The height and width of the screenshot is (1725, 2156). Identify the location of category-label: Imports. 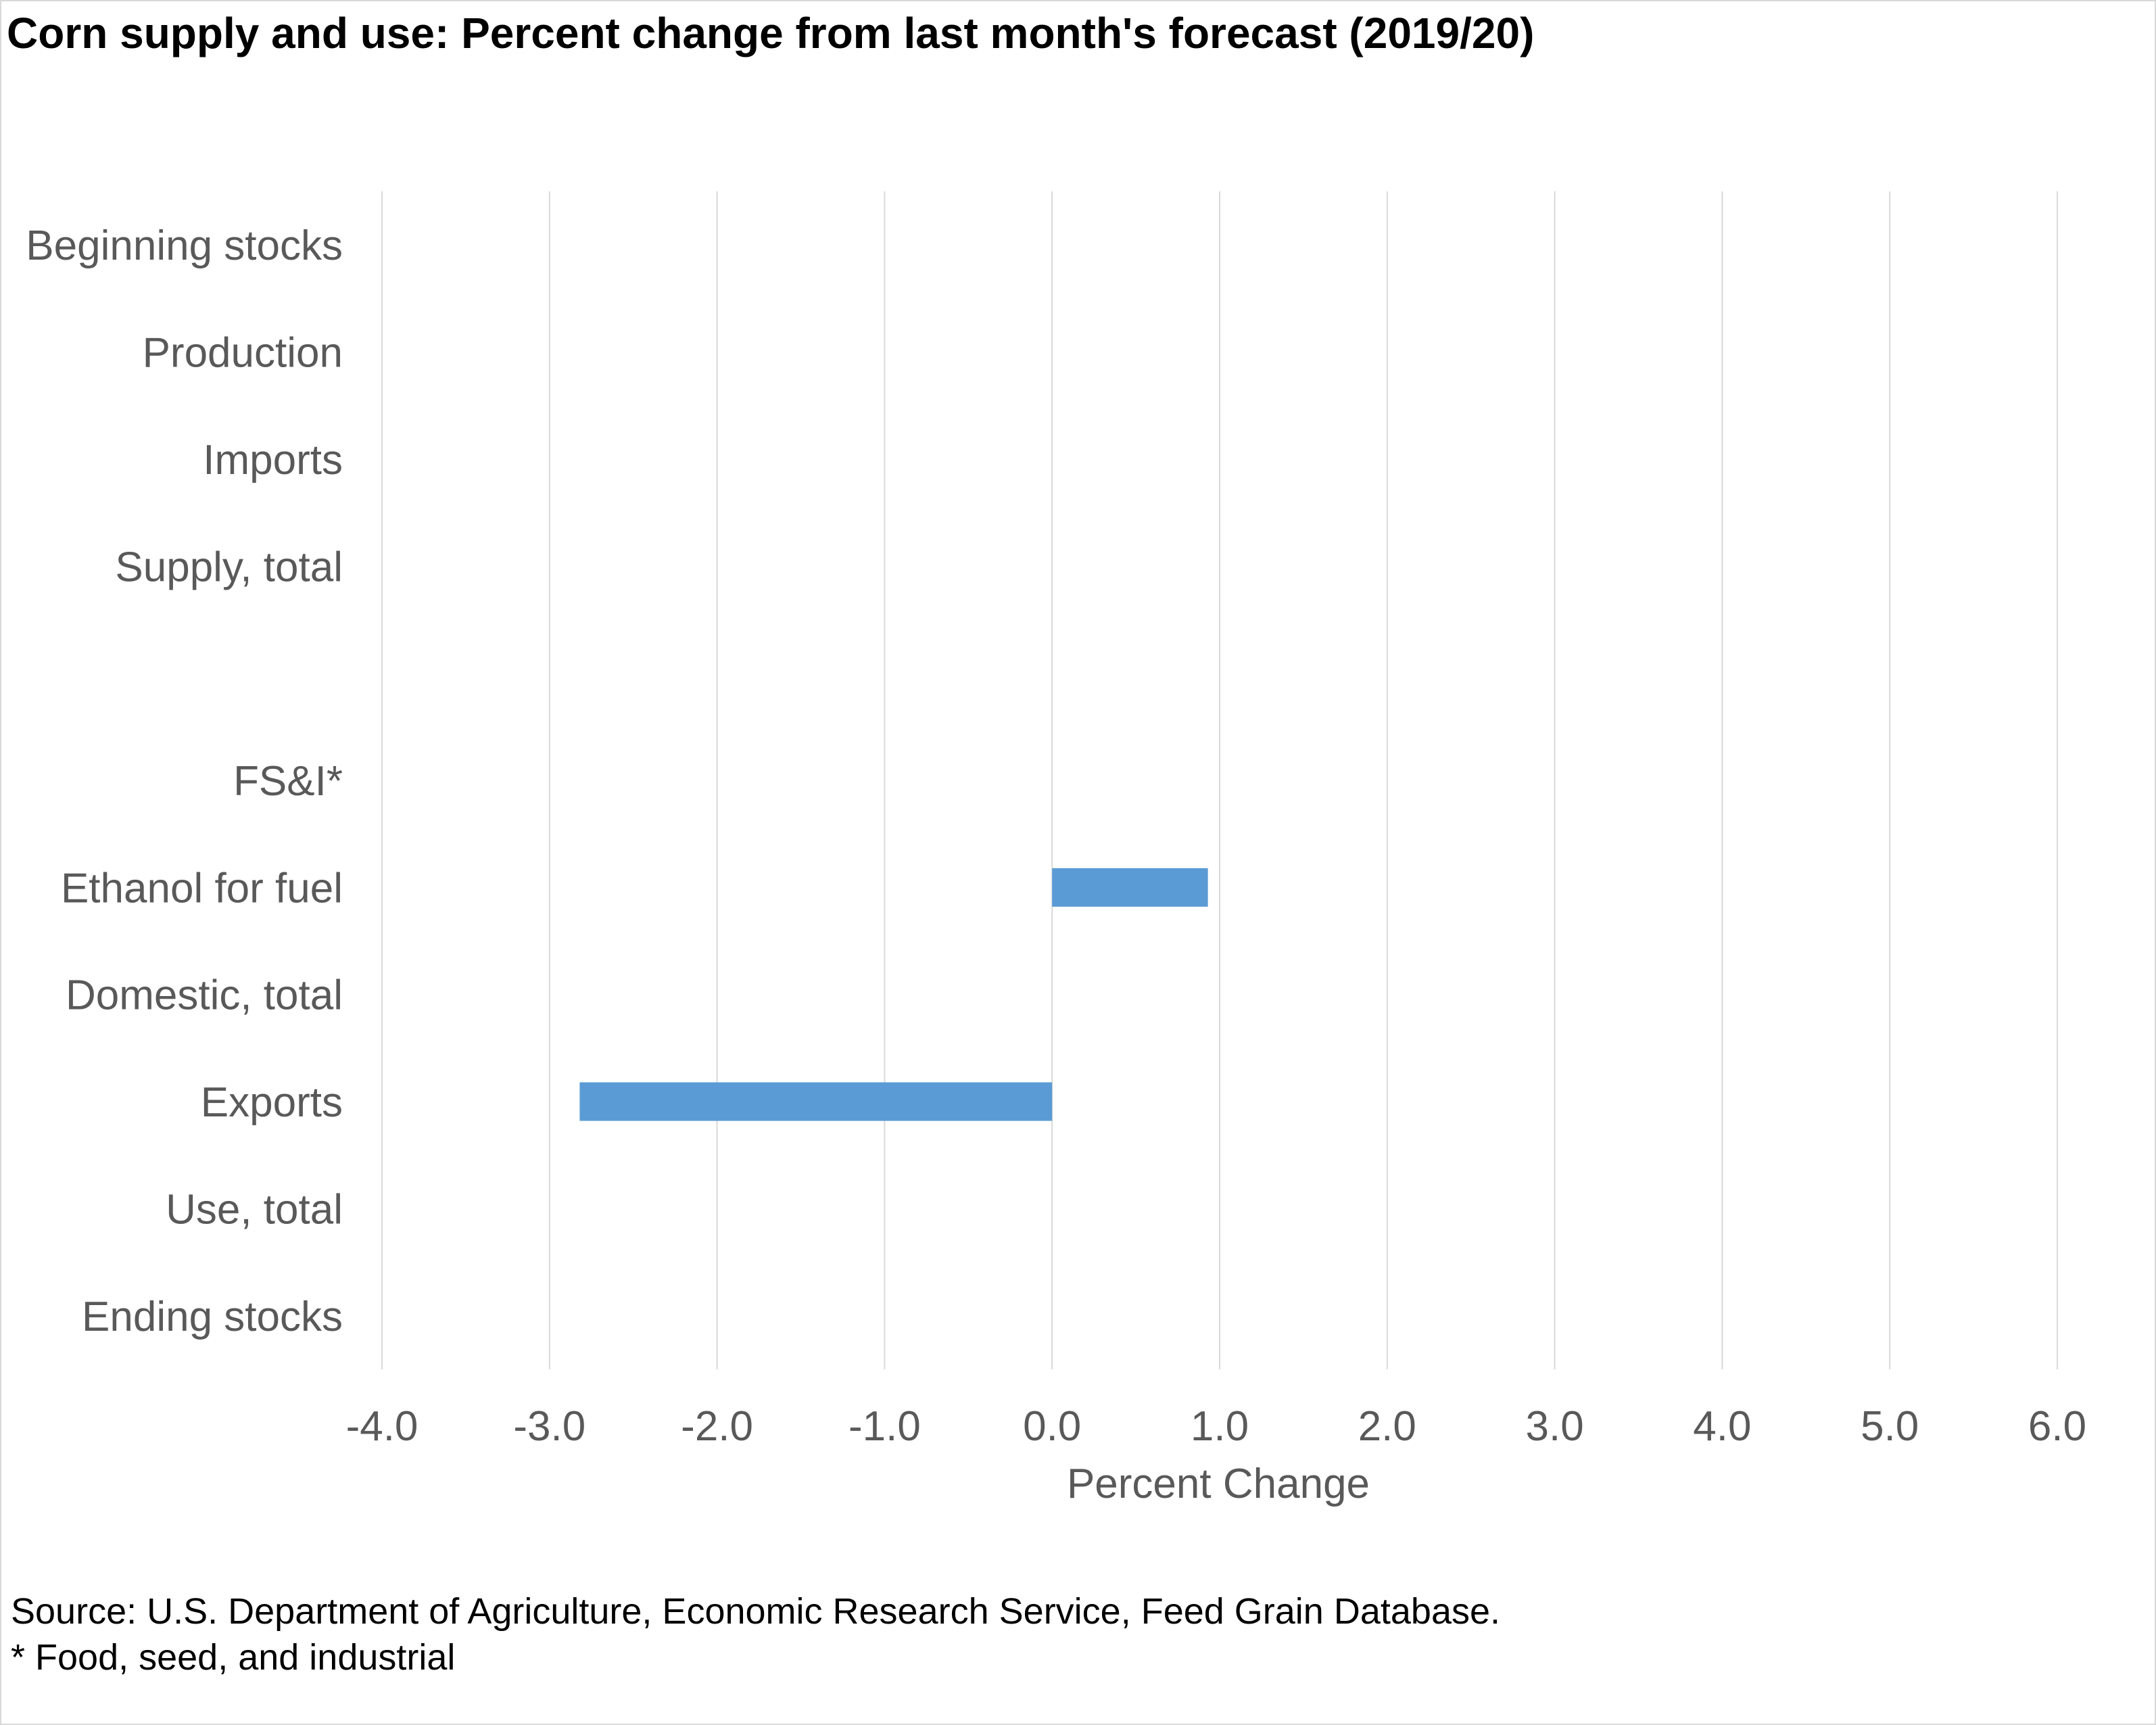
(273, 460).